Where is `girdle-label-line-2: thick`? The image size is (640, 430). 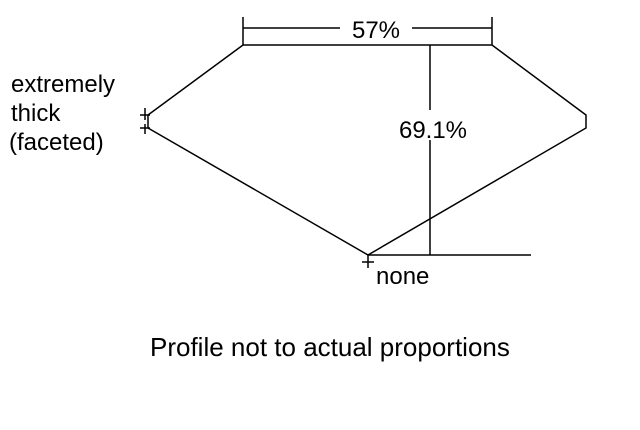
girdle-label-line-2: thick is located at coordinates (36, 113).